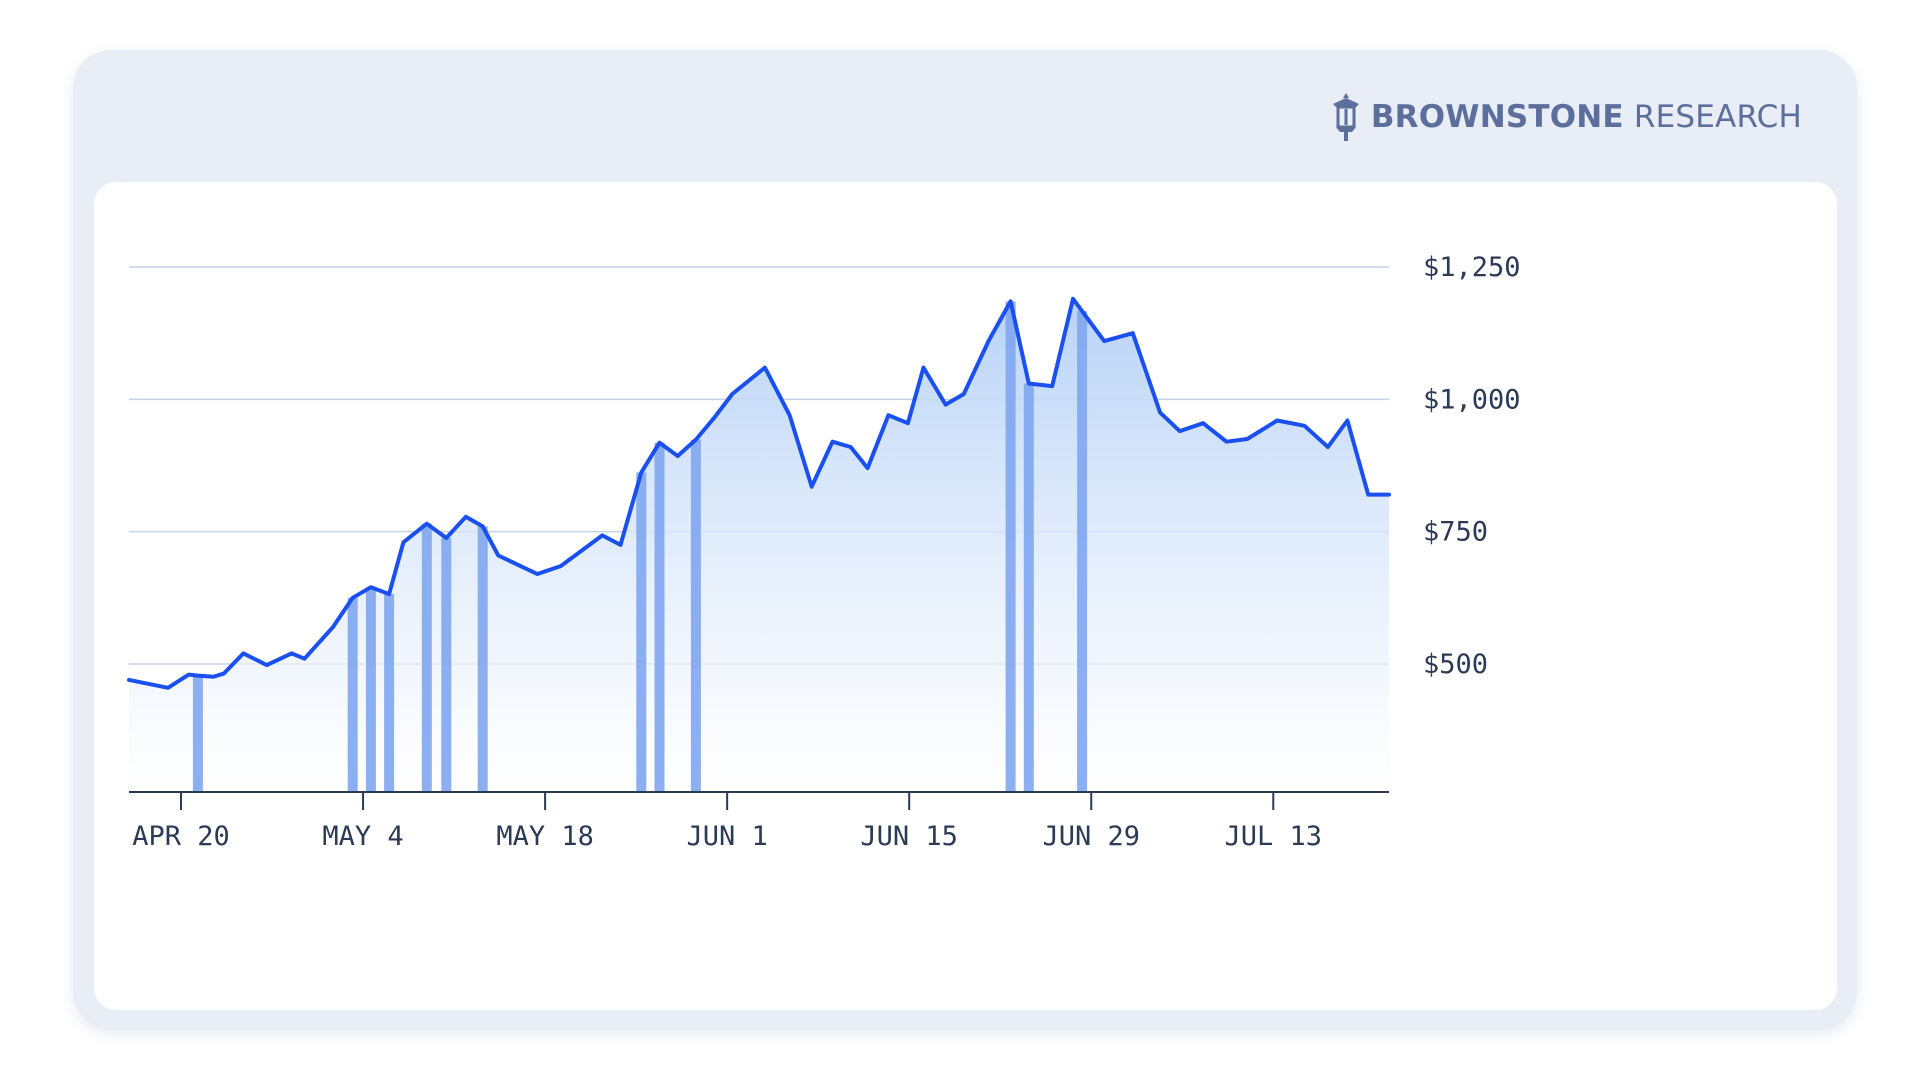 The width and height of the screenshot is (1920, 1080). I want to click on x-tick-label: JUN 29, so click(1091, 836).